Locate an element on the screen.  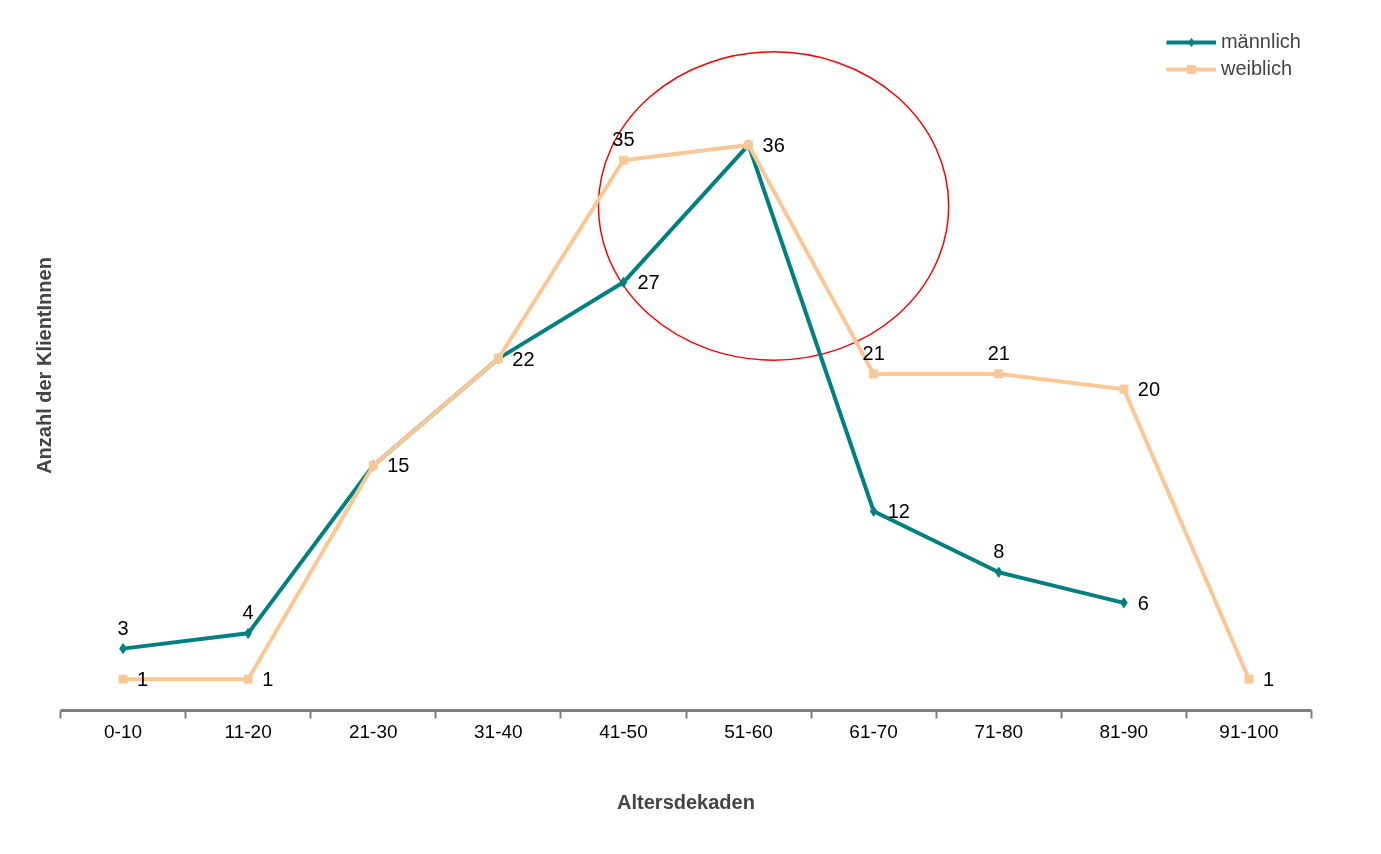
data-label: 27 is located at coordinates (648, 282).